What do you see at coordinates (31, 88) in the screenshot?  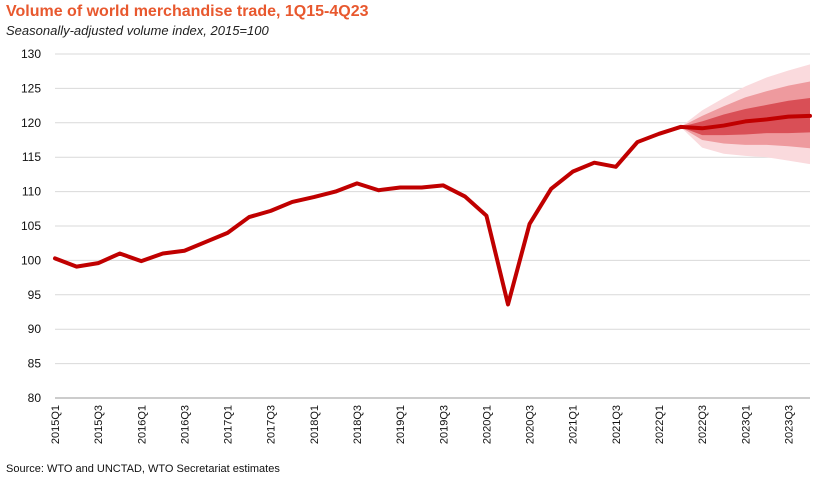 I see `y-tick-label: 125` at bounding box center [31, 88].